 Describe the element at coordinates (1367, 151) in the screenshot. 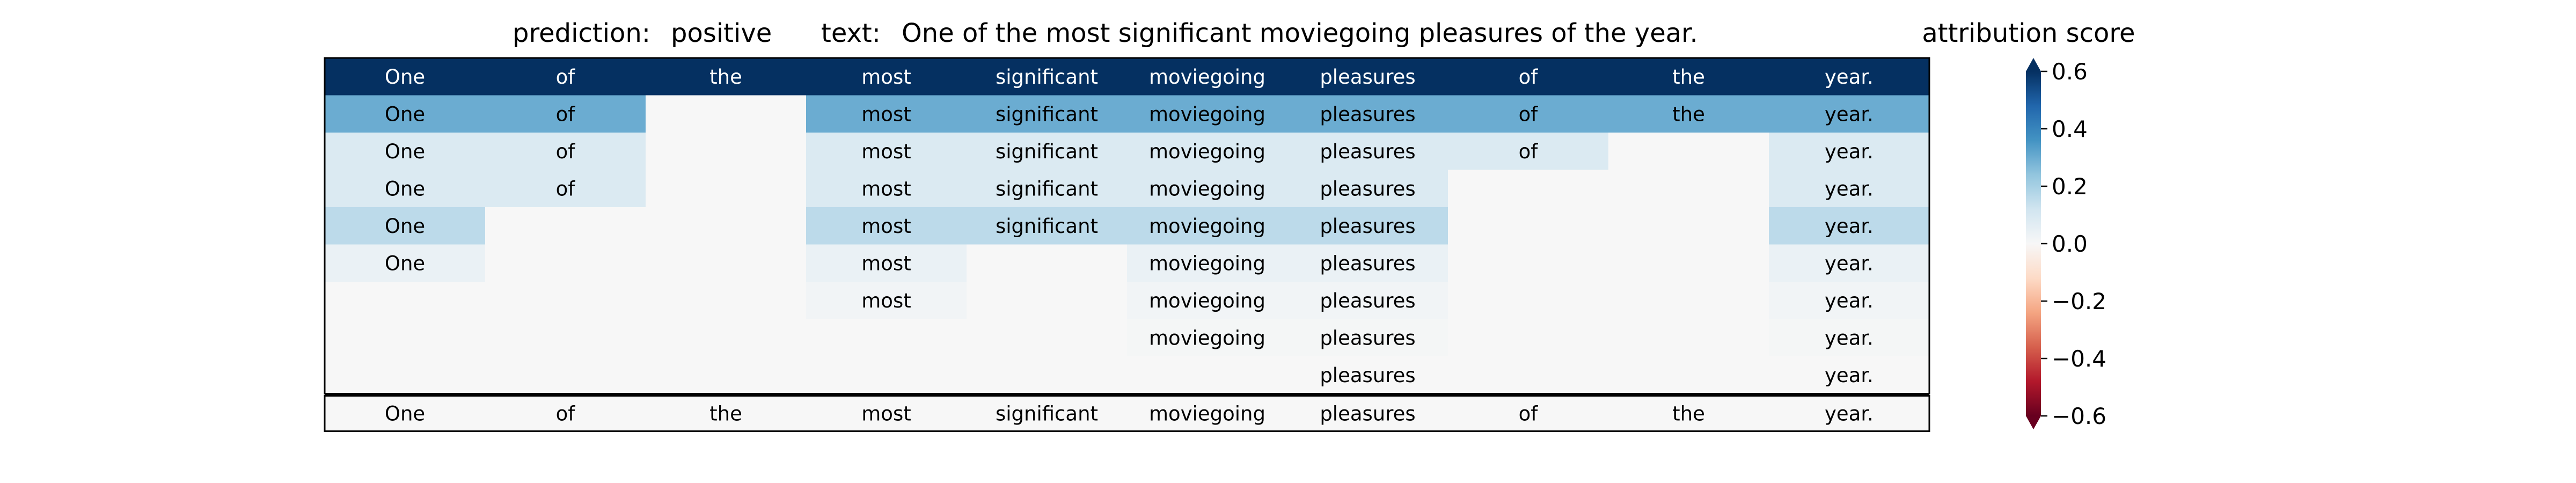

I see `heatmap-row-2-token: pleasures` at that location.